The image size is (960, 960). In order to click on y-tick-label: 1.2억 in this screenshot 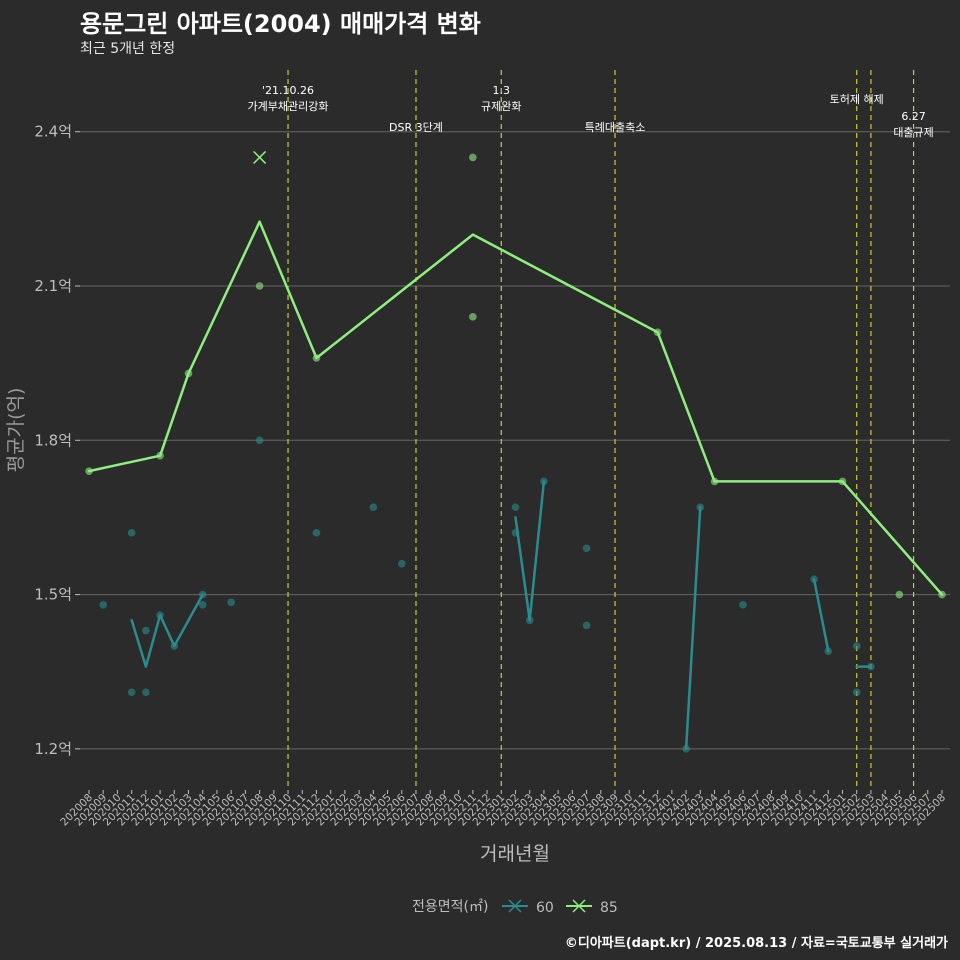, I will do `click(53, 749)`.